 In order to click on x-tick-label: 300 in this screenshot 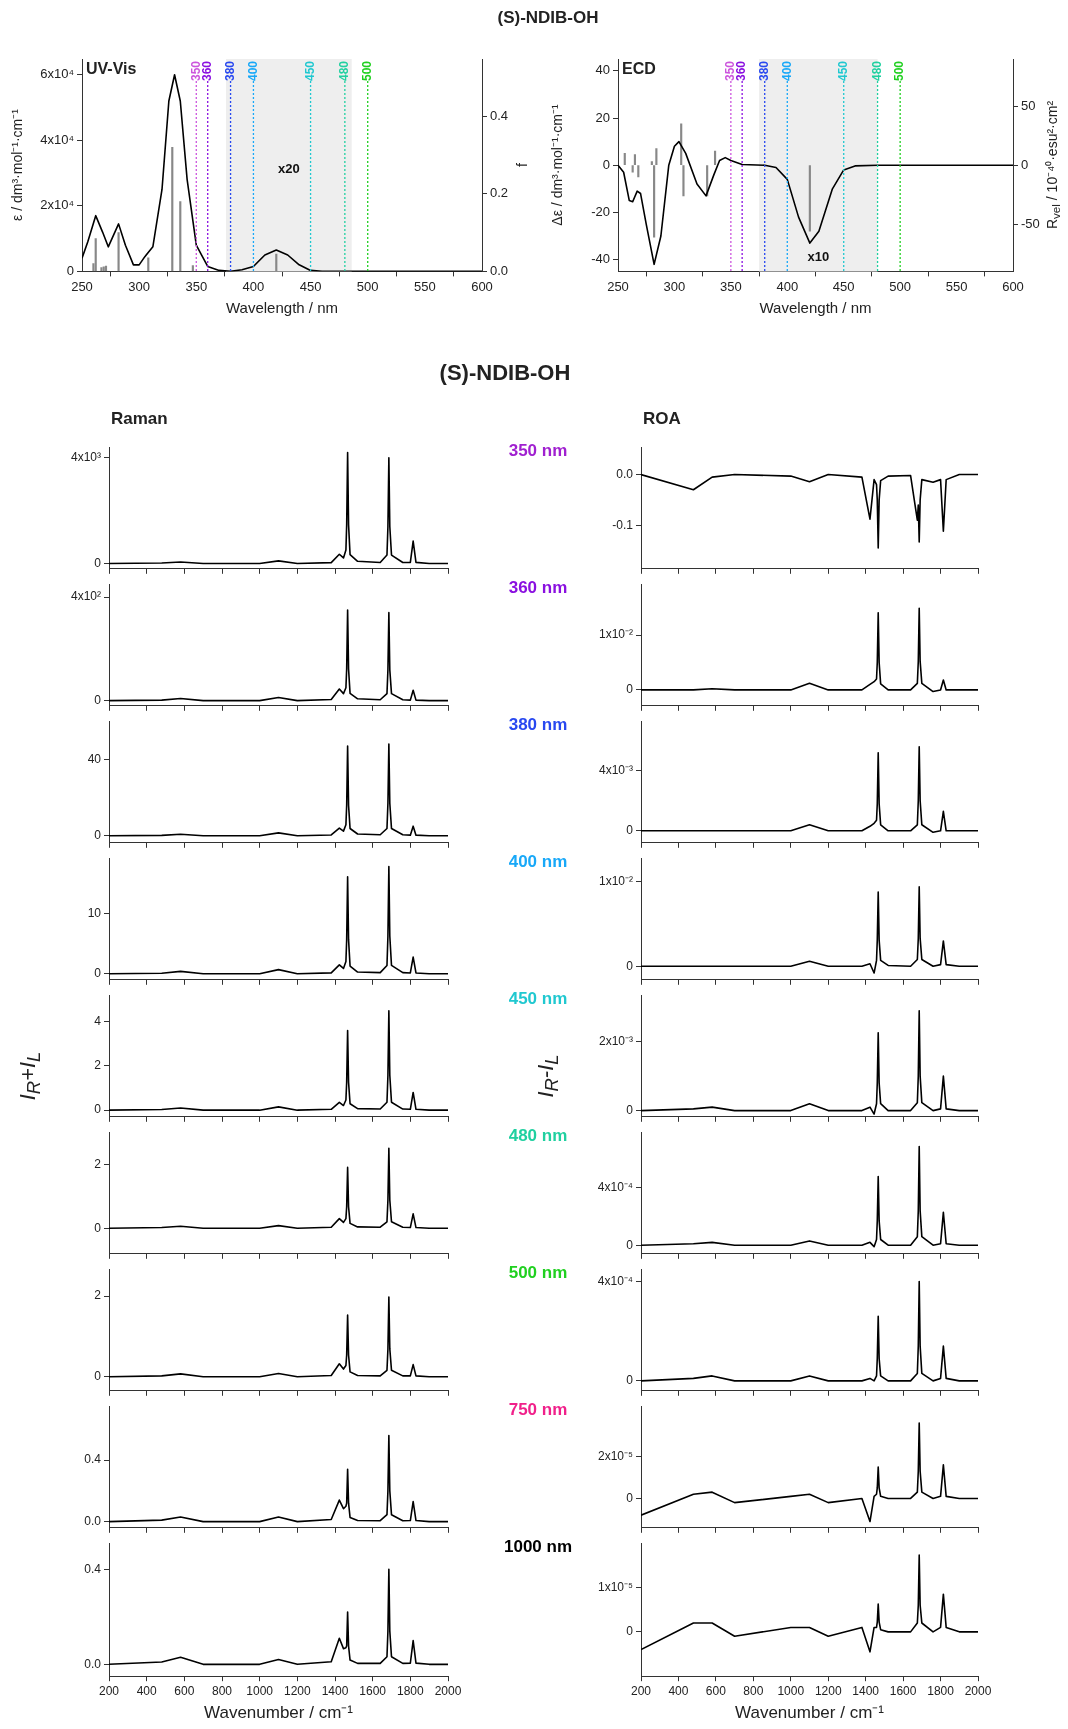, I will do `click(139, 286)`.